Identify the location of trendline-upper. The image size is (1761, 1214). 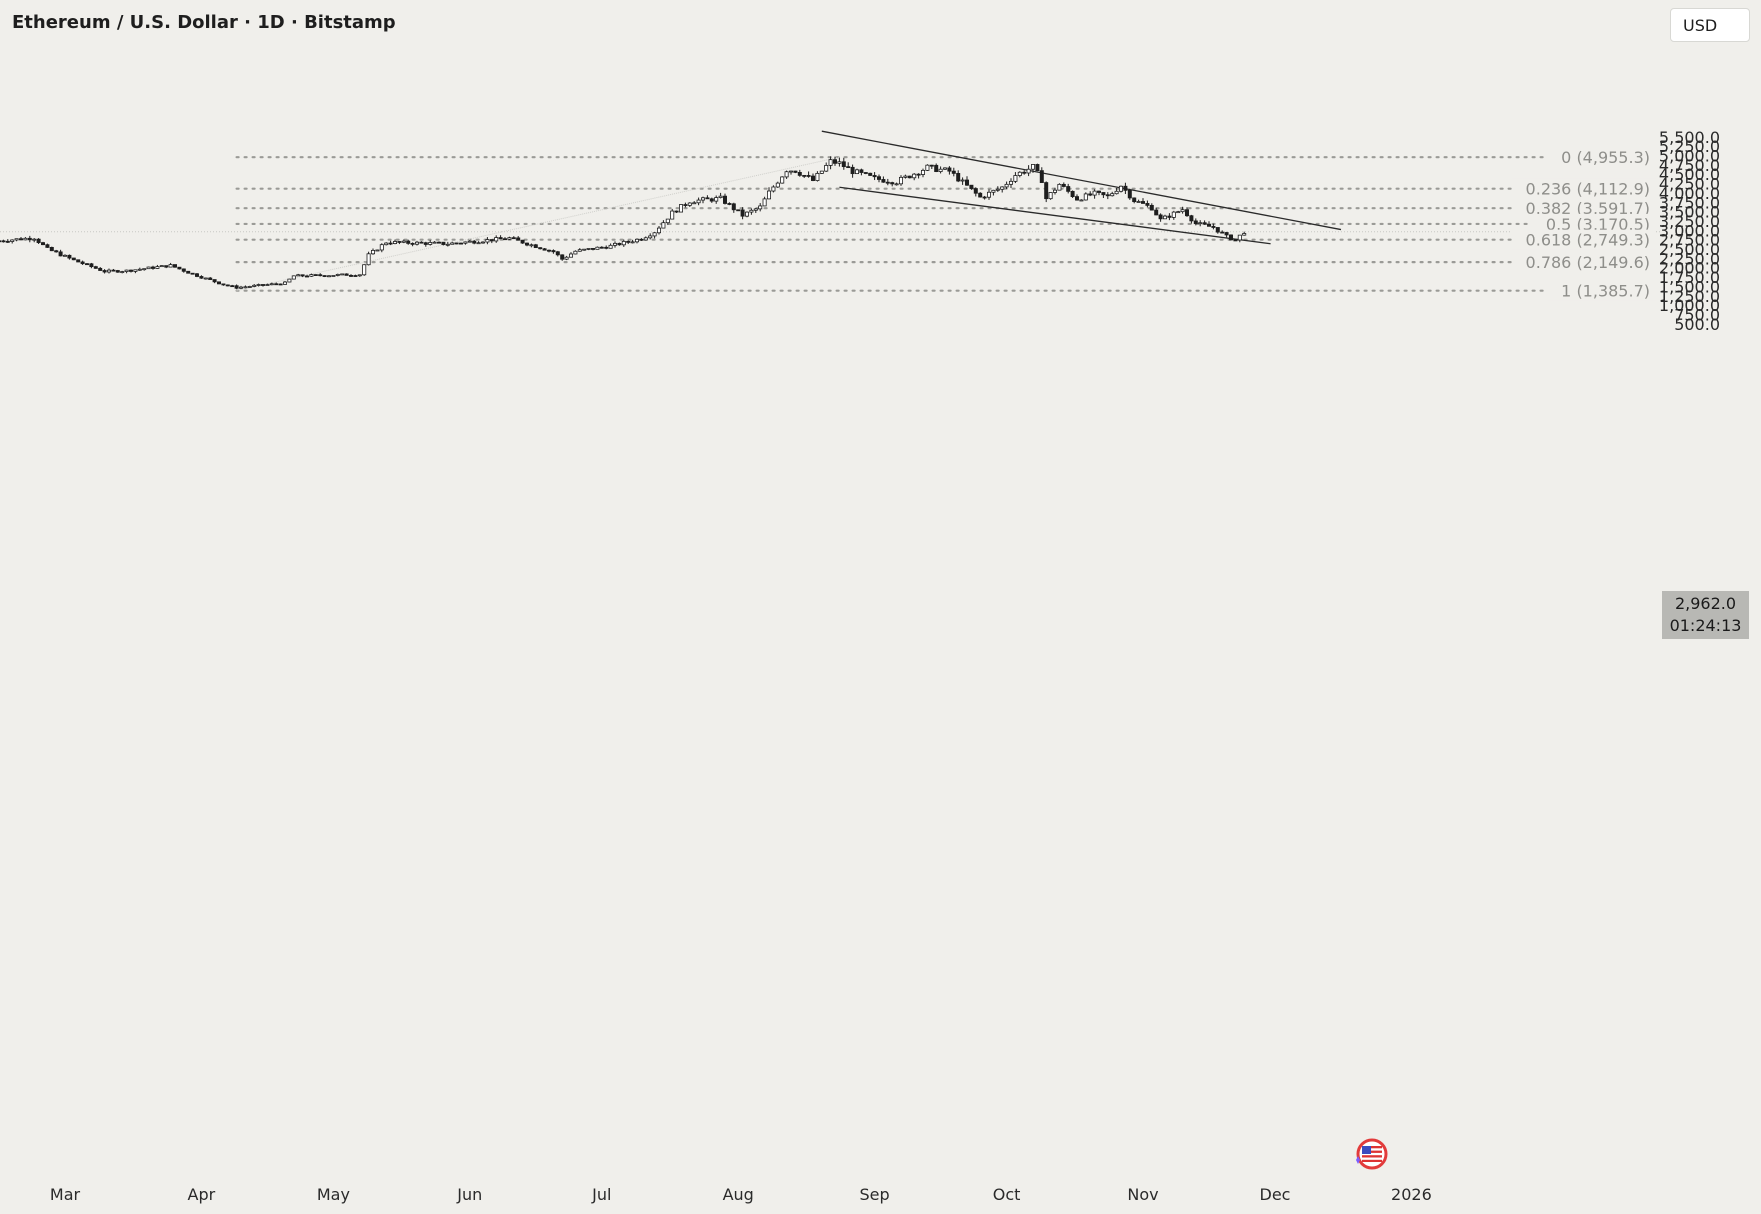
(1081, 180).